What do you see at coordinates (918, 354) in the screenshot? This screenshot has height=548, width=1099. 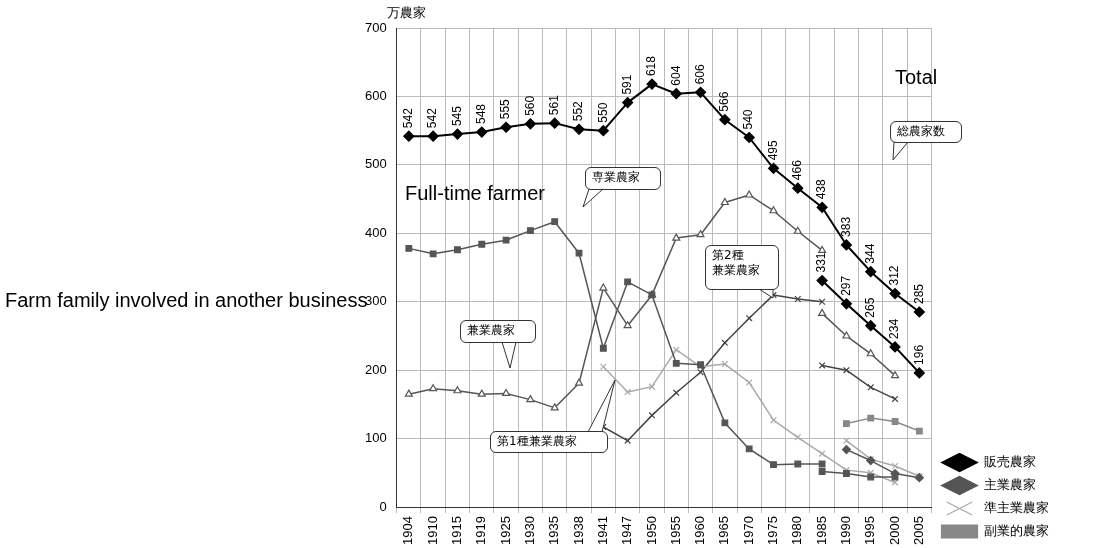 I see `data-label: 196` at bounding box center [918, 354].